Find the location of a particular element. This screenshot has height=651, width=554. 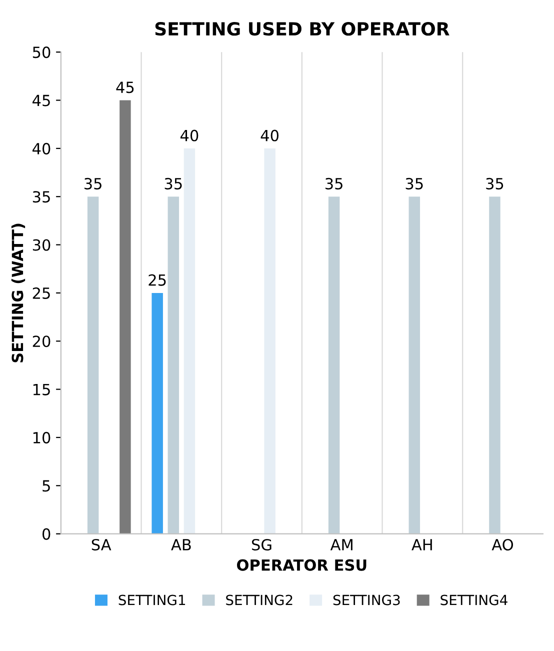

chart-title: SETTING USED BY OPERATOR is located at coordinates (302, 29).